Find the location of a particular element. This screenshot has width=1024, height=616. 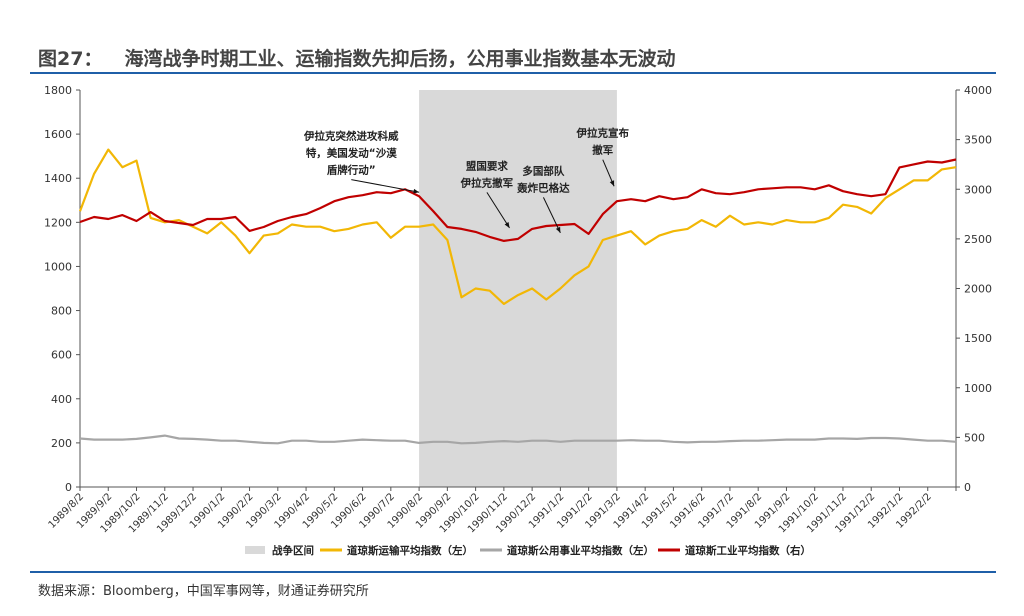

war-period-band is located at coordinates (518, 288).